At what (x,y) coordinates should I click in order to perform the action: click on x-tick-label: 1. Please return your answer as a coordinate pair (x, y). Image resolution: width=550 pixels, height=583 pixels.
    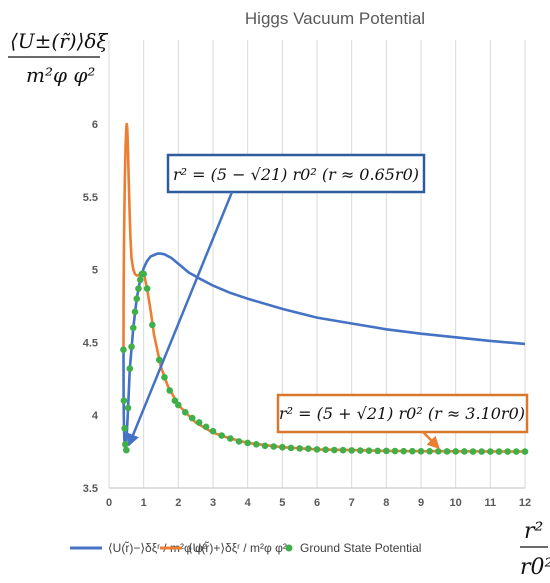
    Looking at the image, I should click on (144, 503).